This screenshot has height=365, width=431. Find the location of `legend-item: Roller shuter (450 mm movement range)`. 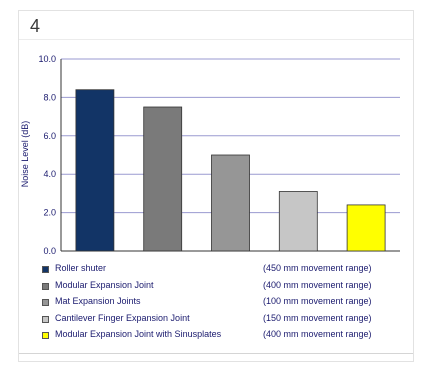

legend-item: Roller shuter (450 mm movement range) is located at coordinates (212, 271).